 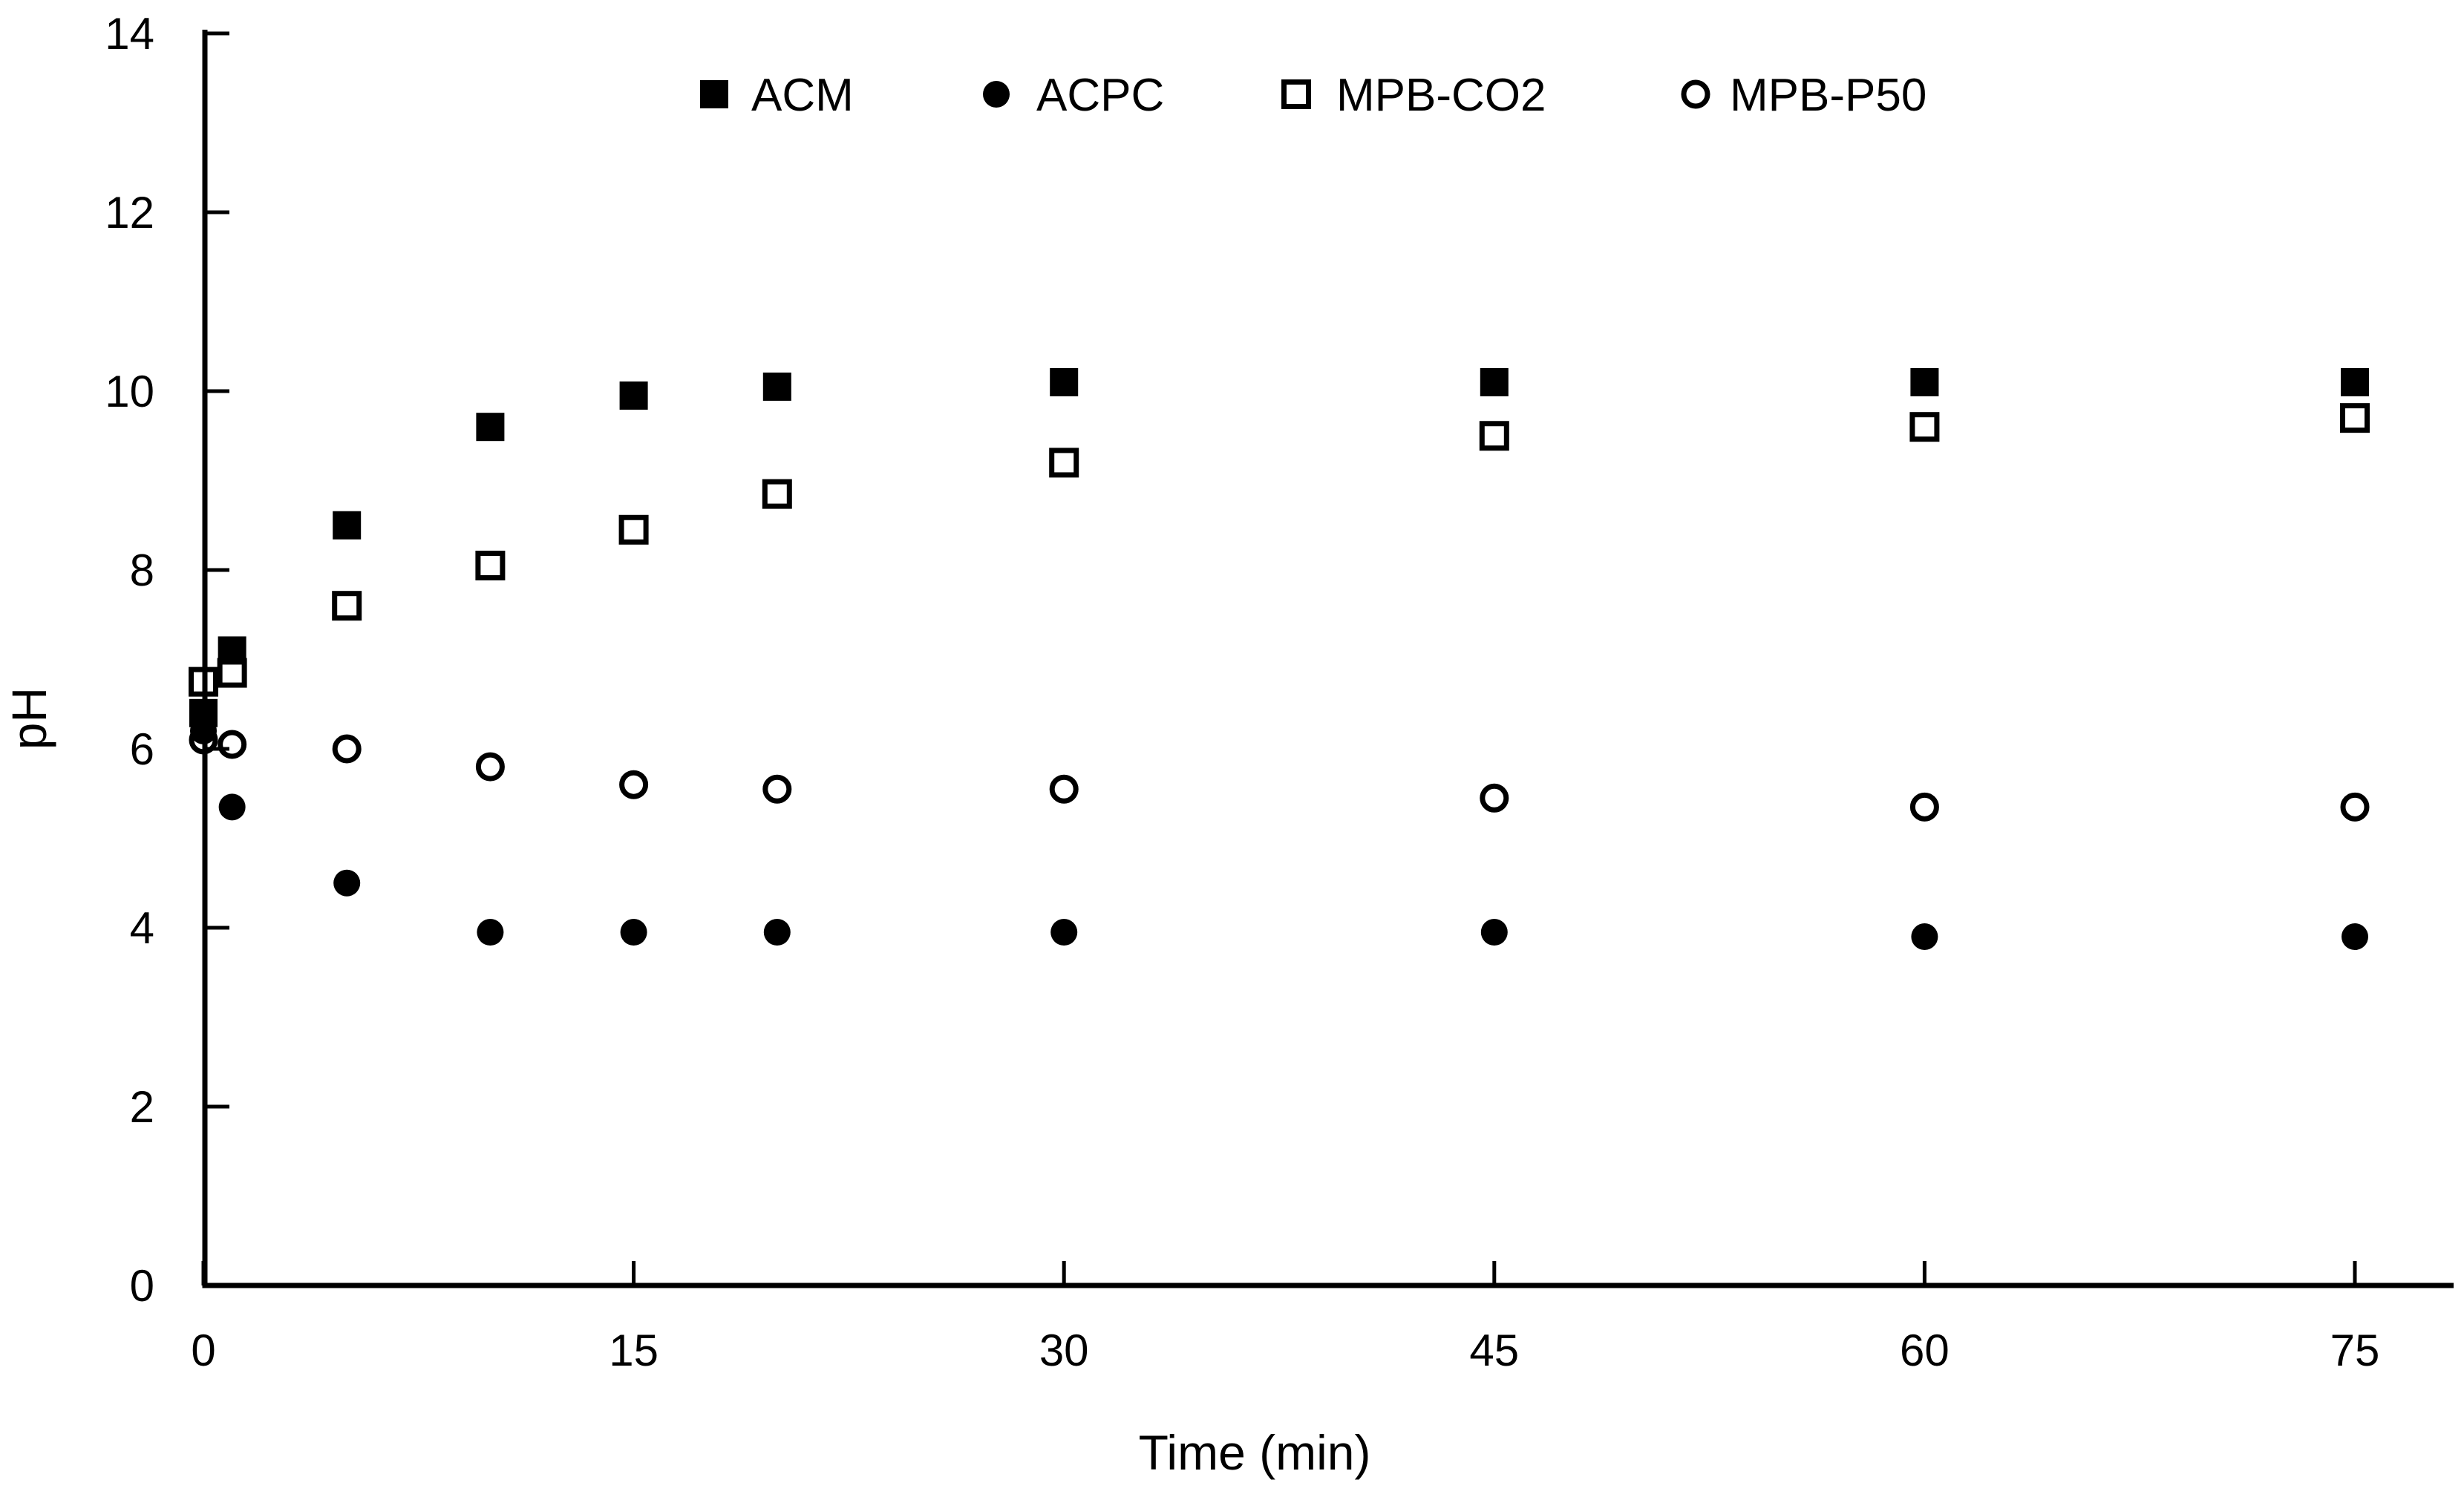 What do you see at coordinates (142, 1286) in the screenshot?
I see `y-tick-label: 0` at bounding box center [142, 1286].